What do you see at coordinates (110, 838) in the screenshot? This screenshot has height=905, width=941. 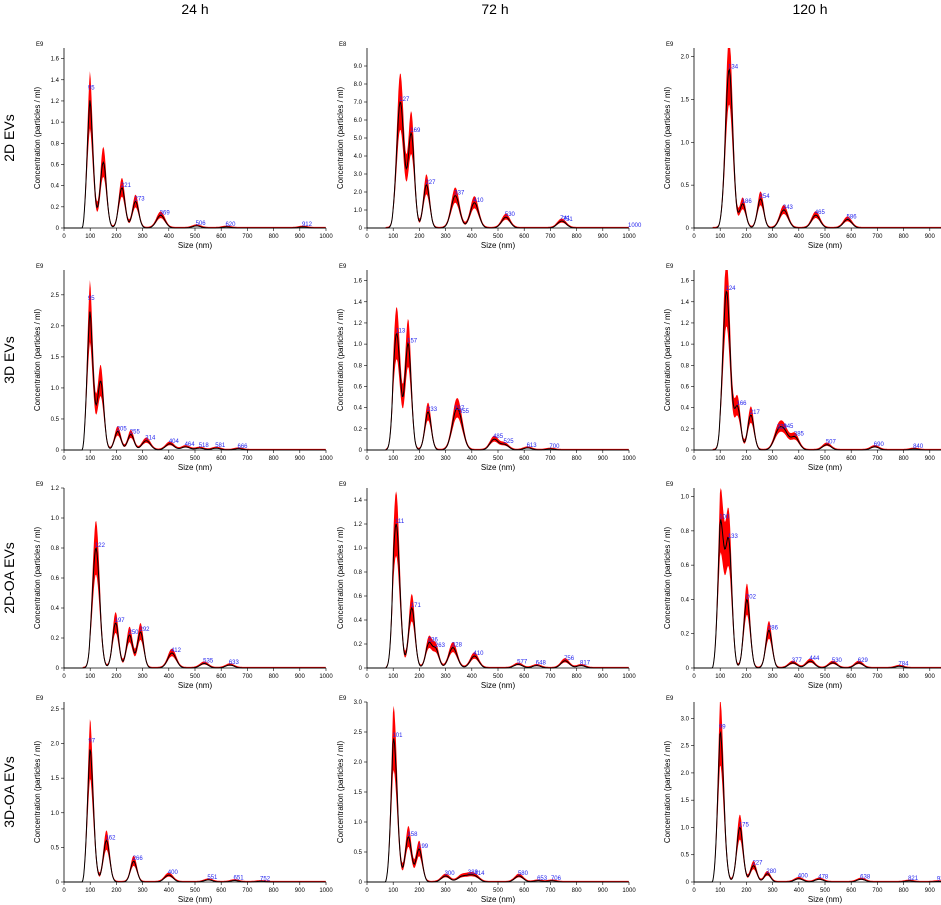 I see `peak-label: 162` at bounding box center [110, 838].